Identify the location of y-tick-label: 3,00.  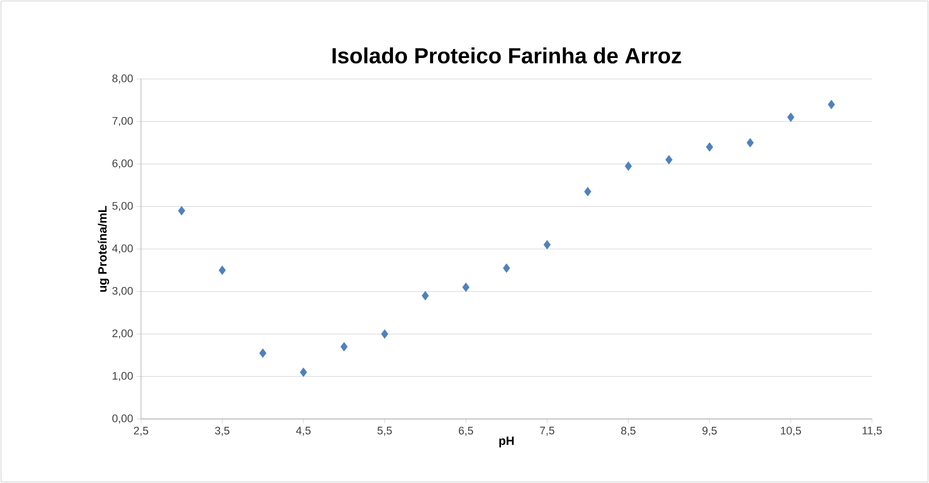
(122, 291).